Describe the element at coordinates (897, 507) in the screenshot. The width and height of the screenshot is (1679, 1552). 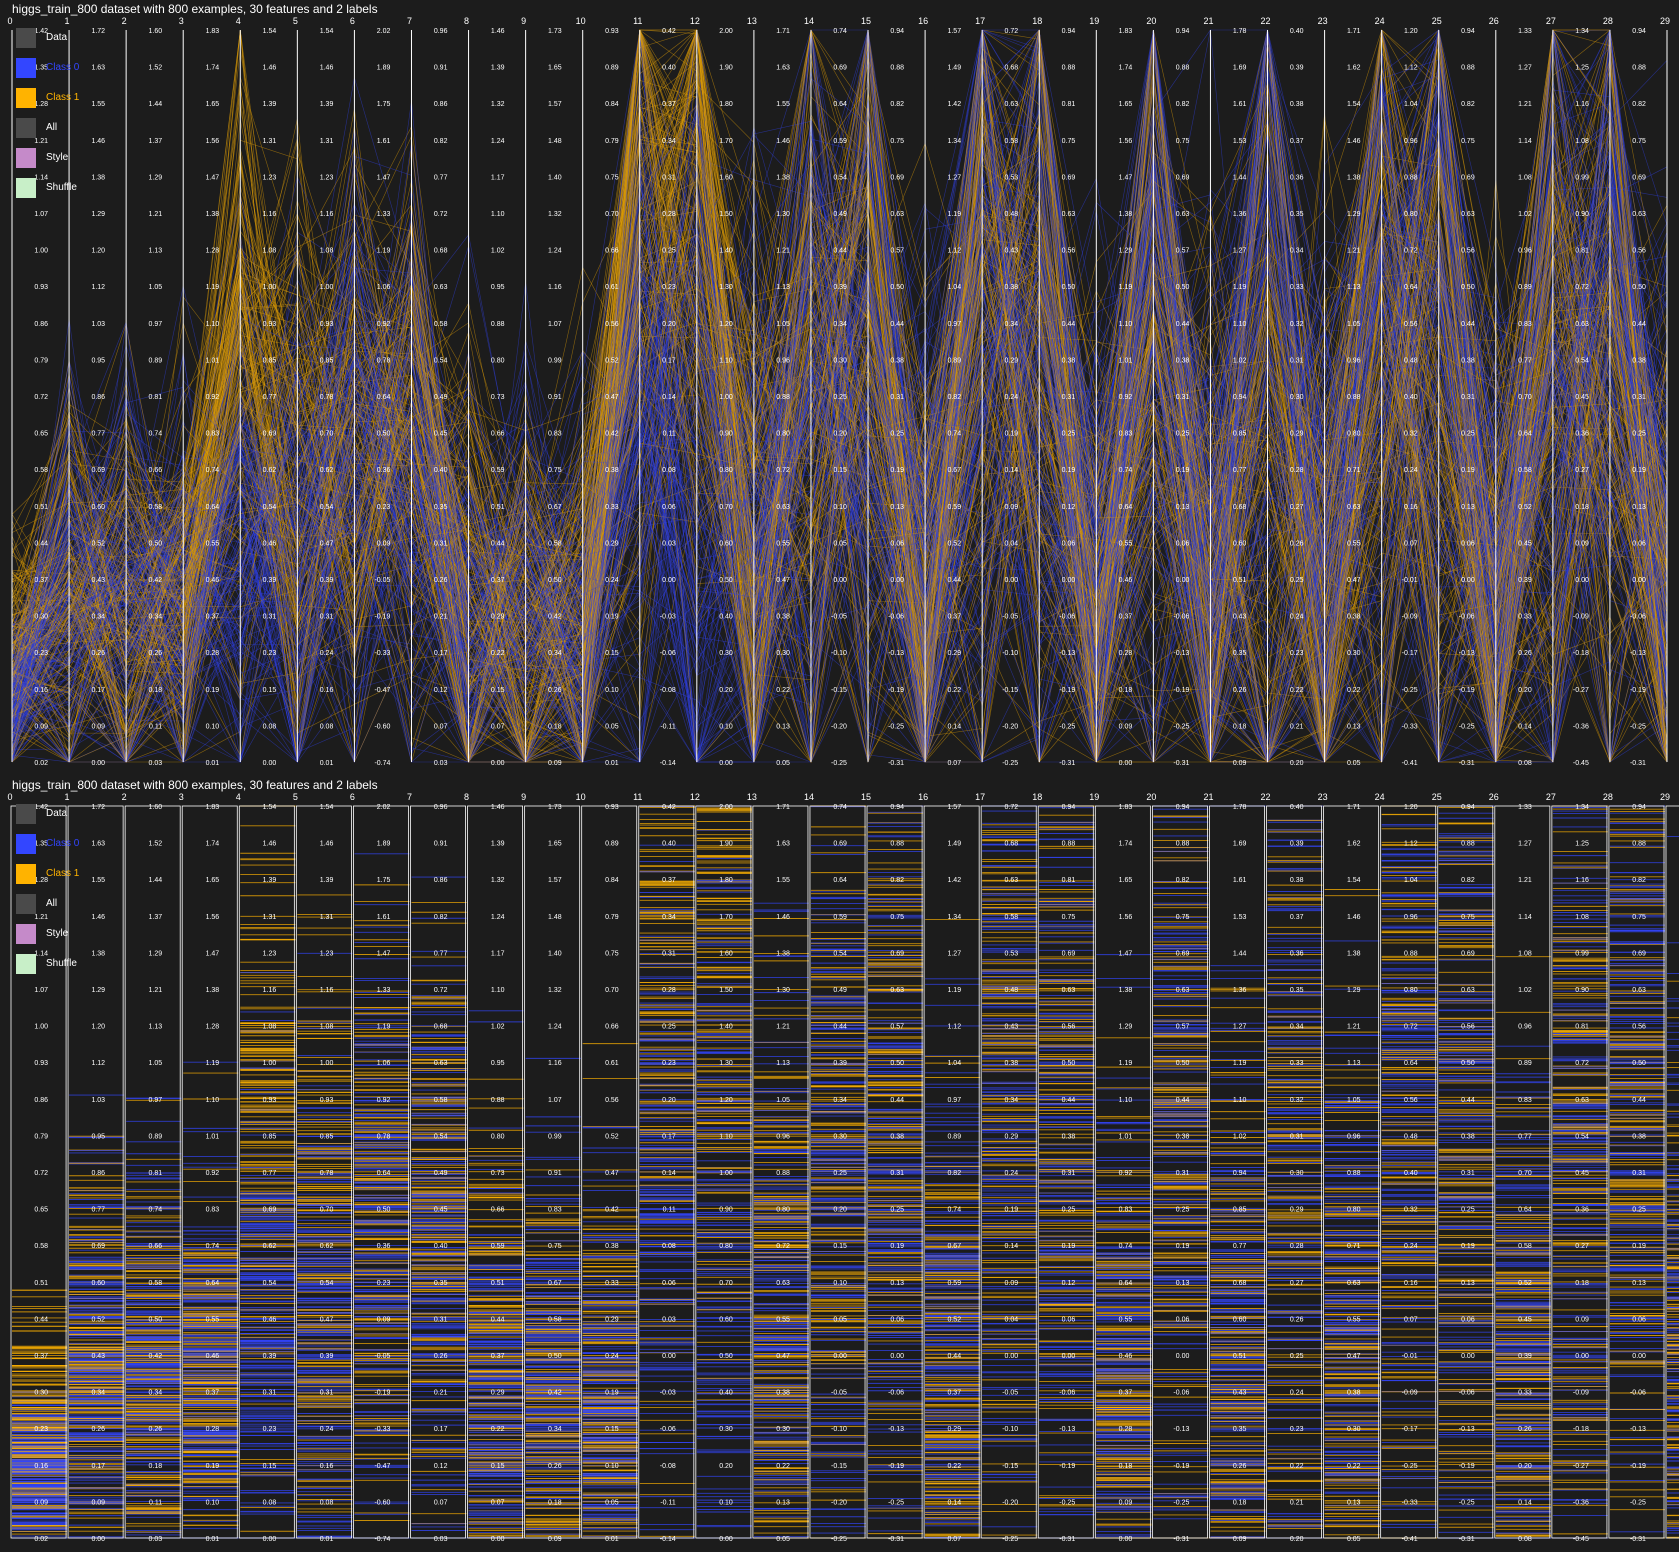
I see `tick-label: 0.13` at that location.